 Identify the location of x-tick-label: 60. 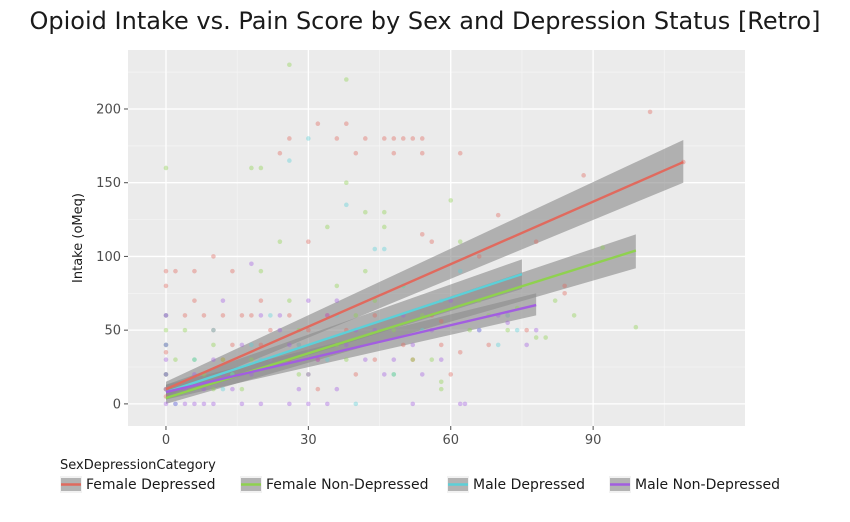
(450, 440).